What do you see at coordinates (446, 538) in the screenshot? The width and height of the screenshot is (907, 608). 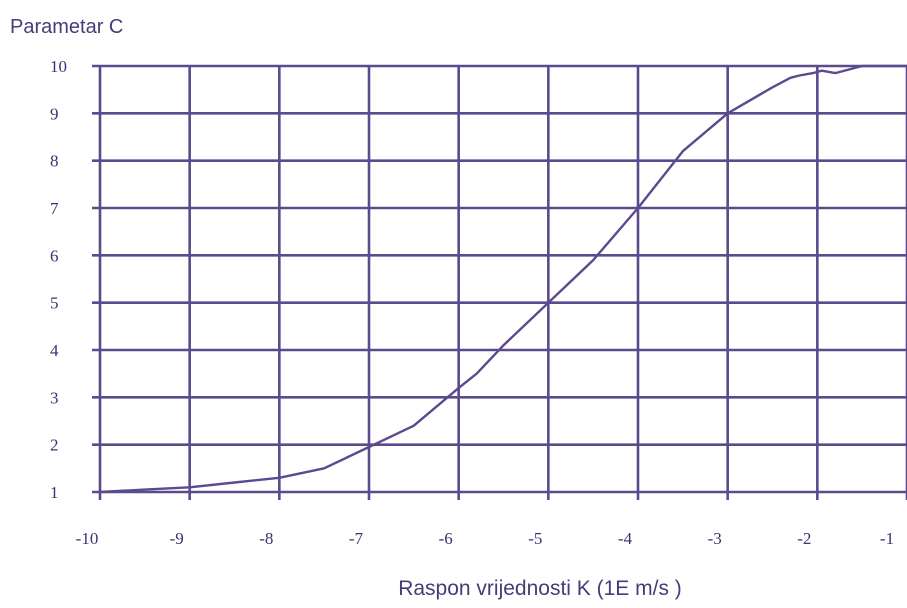 I see `x-tick-label-4: -6` at bounding box center [446, 538].